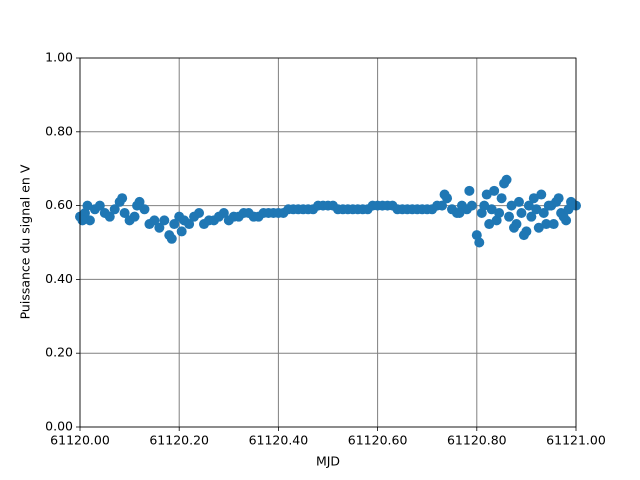 This screenshot has height=480, width=640. I want to click on y-tick-label: 0.80, so click(59, 130).